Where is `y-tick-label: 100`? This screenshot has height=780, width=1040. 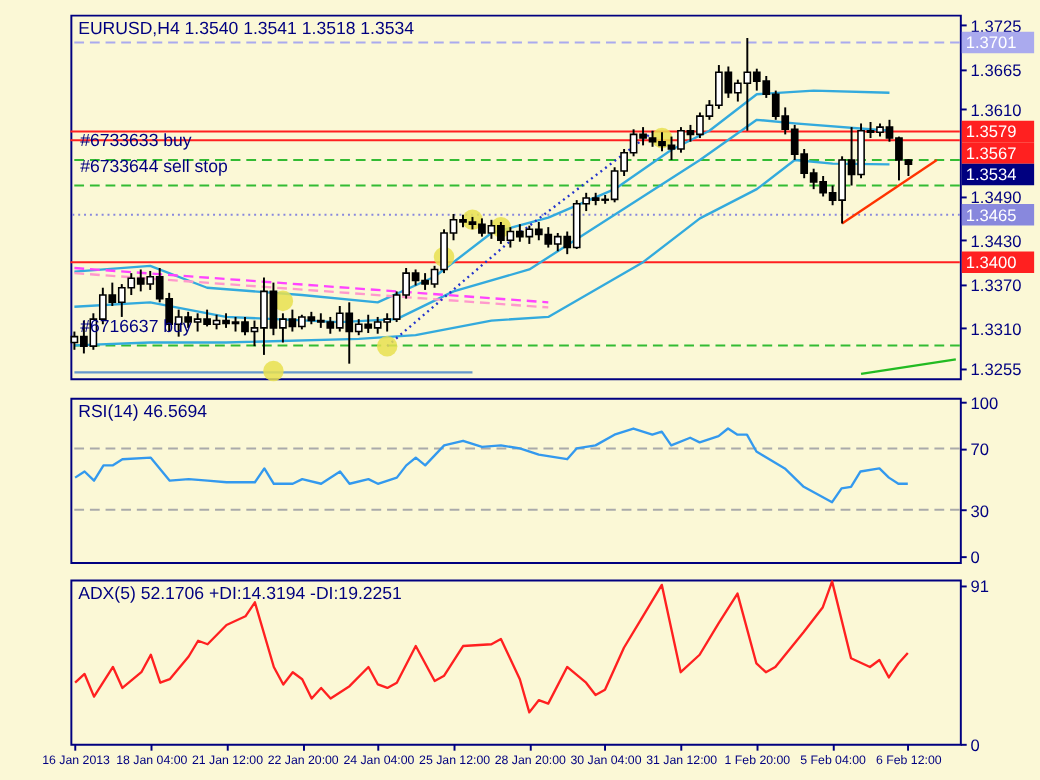
y-tick-label: 100 is located at coordinates (985, 403).